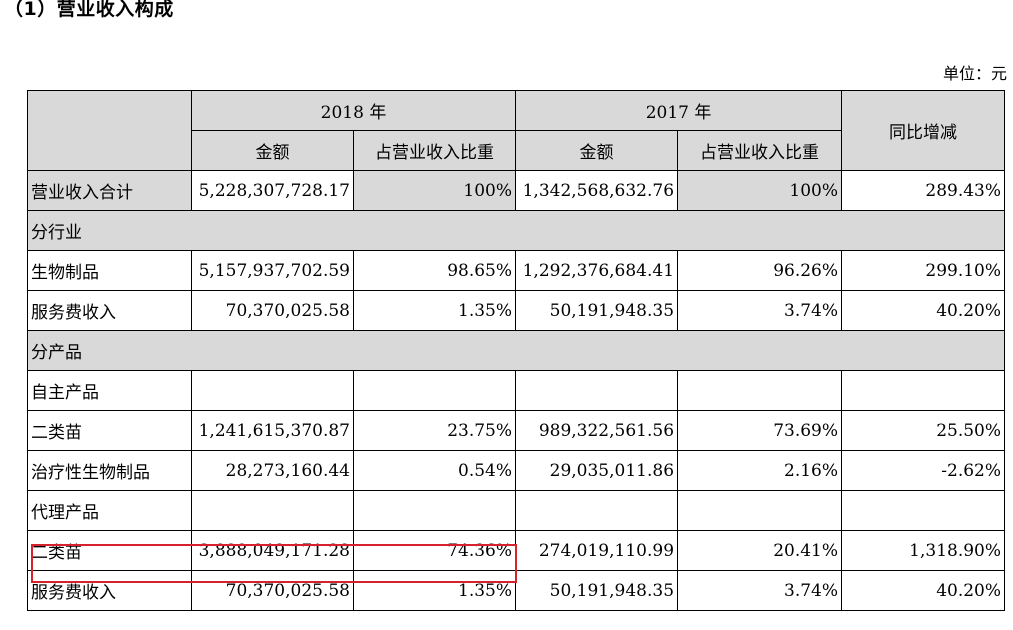  I want to click on table-row: 代理产品, so click(516, 510).